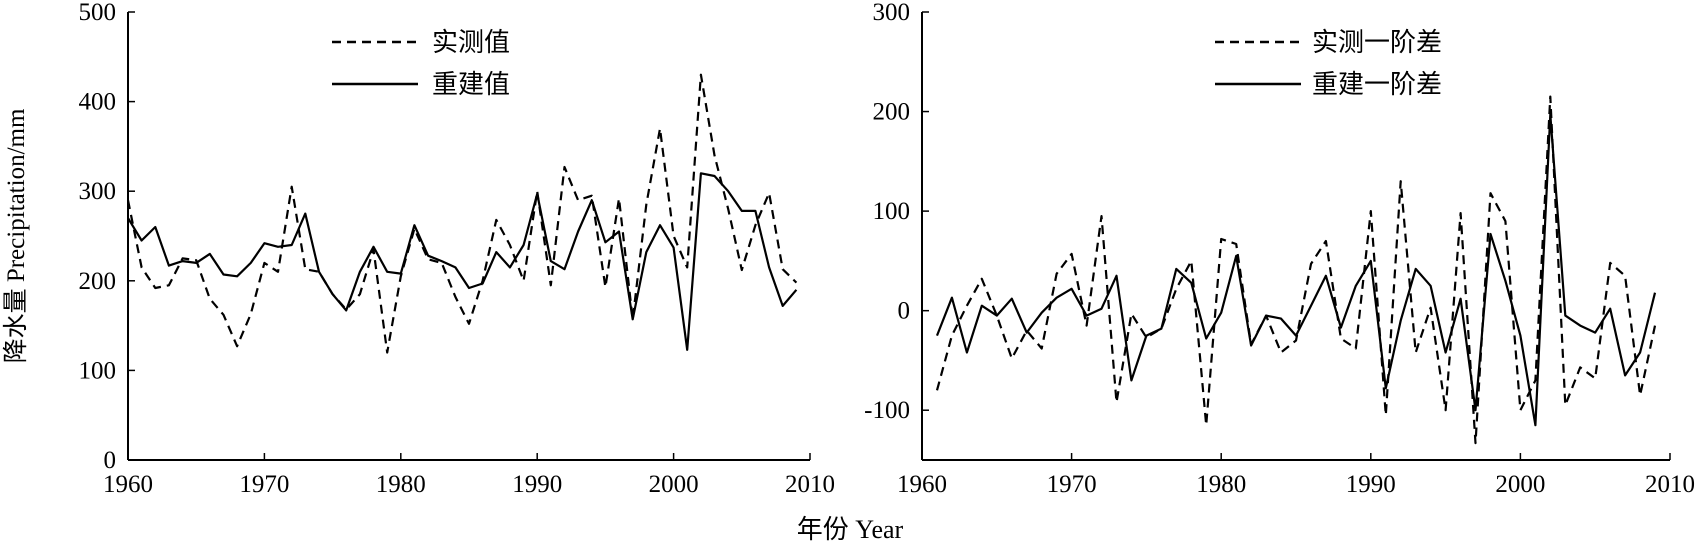 This screenshot has width=1700, height=553. What do you see at coordinates (1377, 42) in the screenshot?
I see `legend-label: 实测一阶差` at bounding box center [1377, 42].